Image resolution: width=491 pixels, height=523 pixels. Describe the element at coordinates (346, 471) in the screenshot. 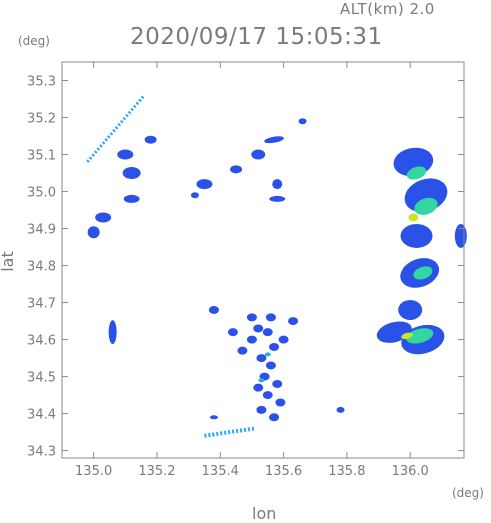

I see `x-tick-label: 135.8` at that location.